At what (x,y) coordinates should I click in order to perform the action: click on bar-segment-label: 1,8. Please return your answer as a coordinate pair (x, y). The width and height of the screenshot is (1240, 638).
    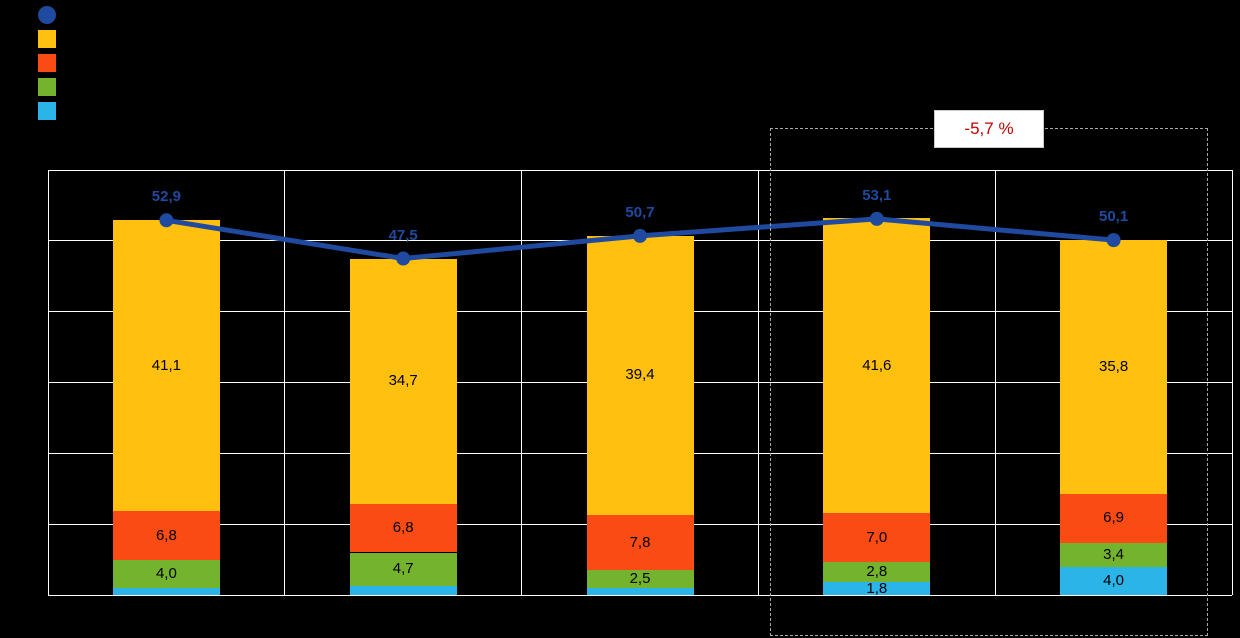
    Looking at the image, I should click on (877, 588).